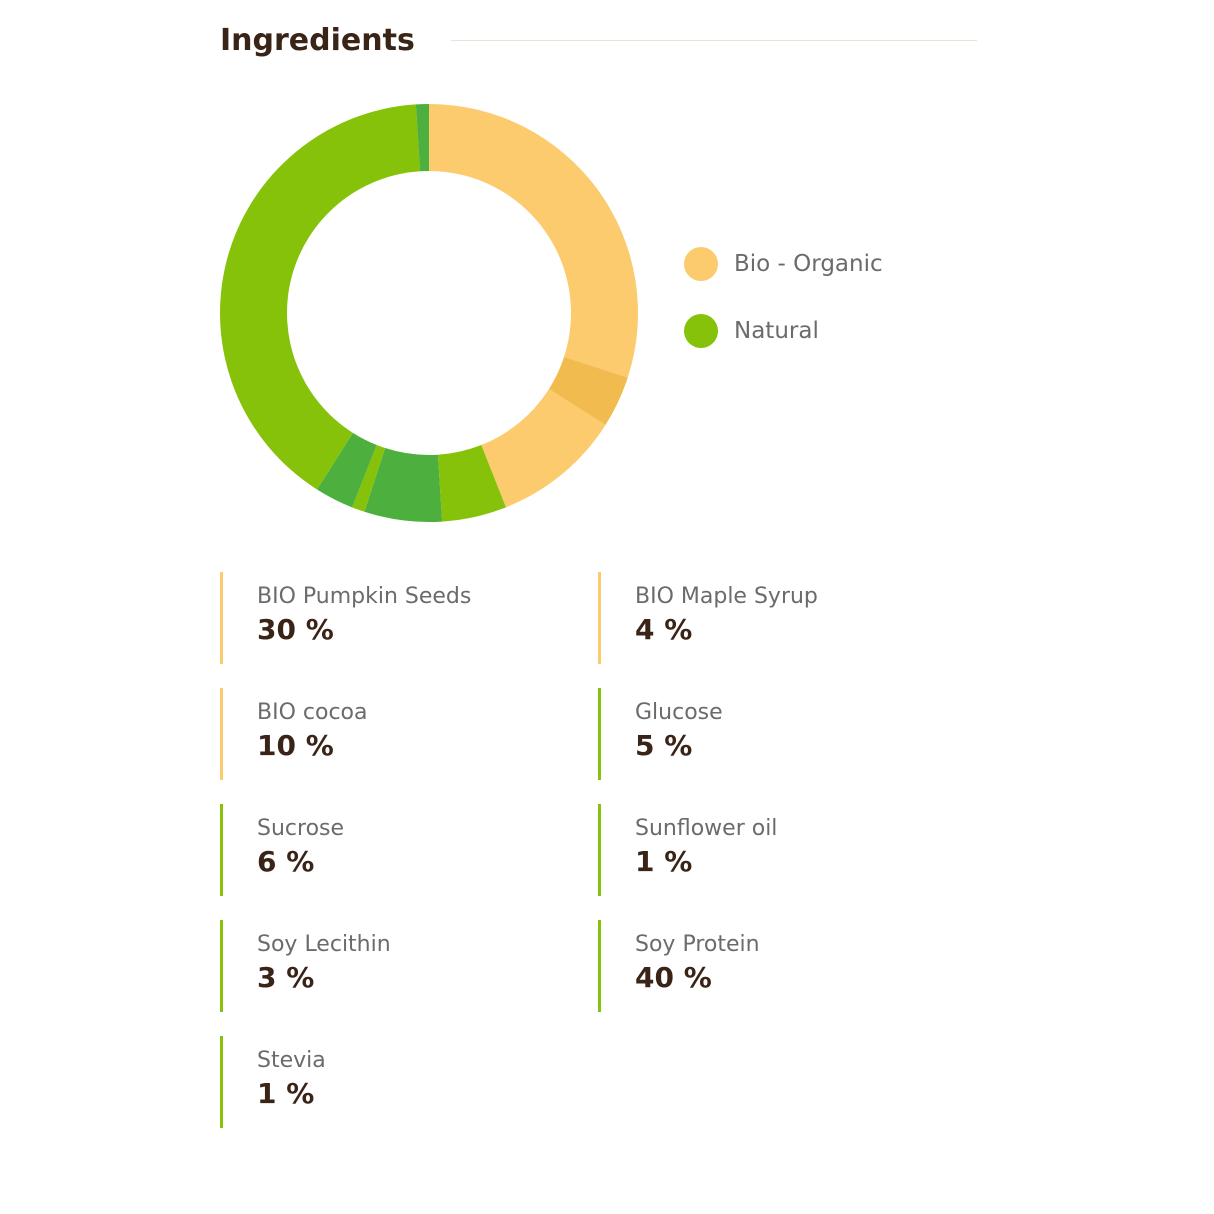  What do you see at coordinates (664, 745) in the screenshot?
I see `ingredient-percentage: 5 %` at bounding box center [664, 745].